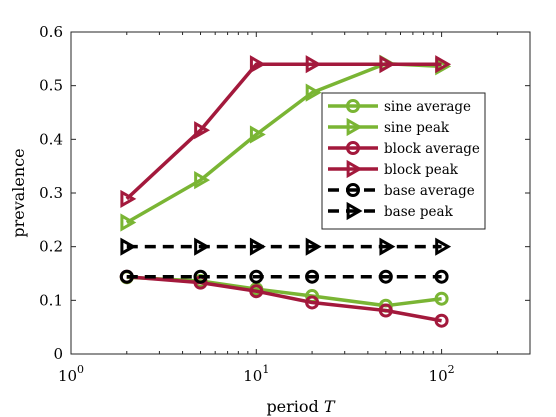 This screenshot has height=417, width=556. What do you see at coordinates (421, 170) in the screenshot?
I see `legend-label: block peak` at bounding box center [421, 170].